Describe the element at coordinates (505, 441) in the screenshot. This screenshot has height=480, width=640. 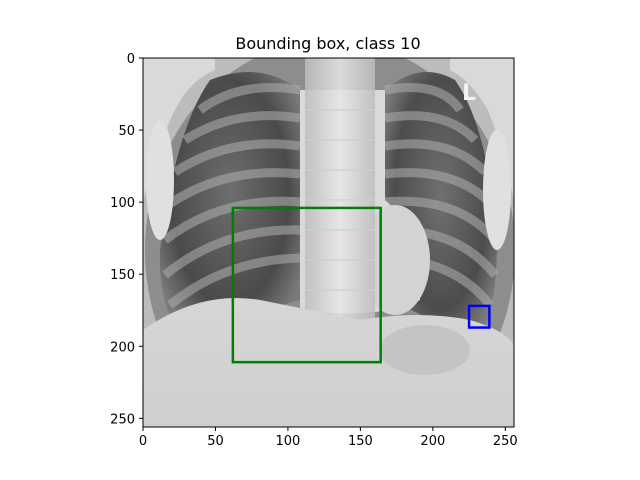
I see `x-tick-label: 250` at that location.